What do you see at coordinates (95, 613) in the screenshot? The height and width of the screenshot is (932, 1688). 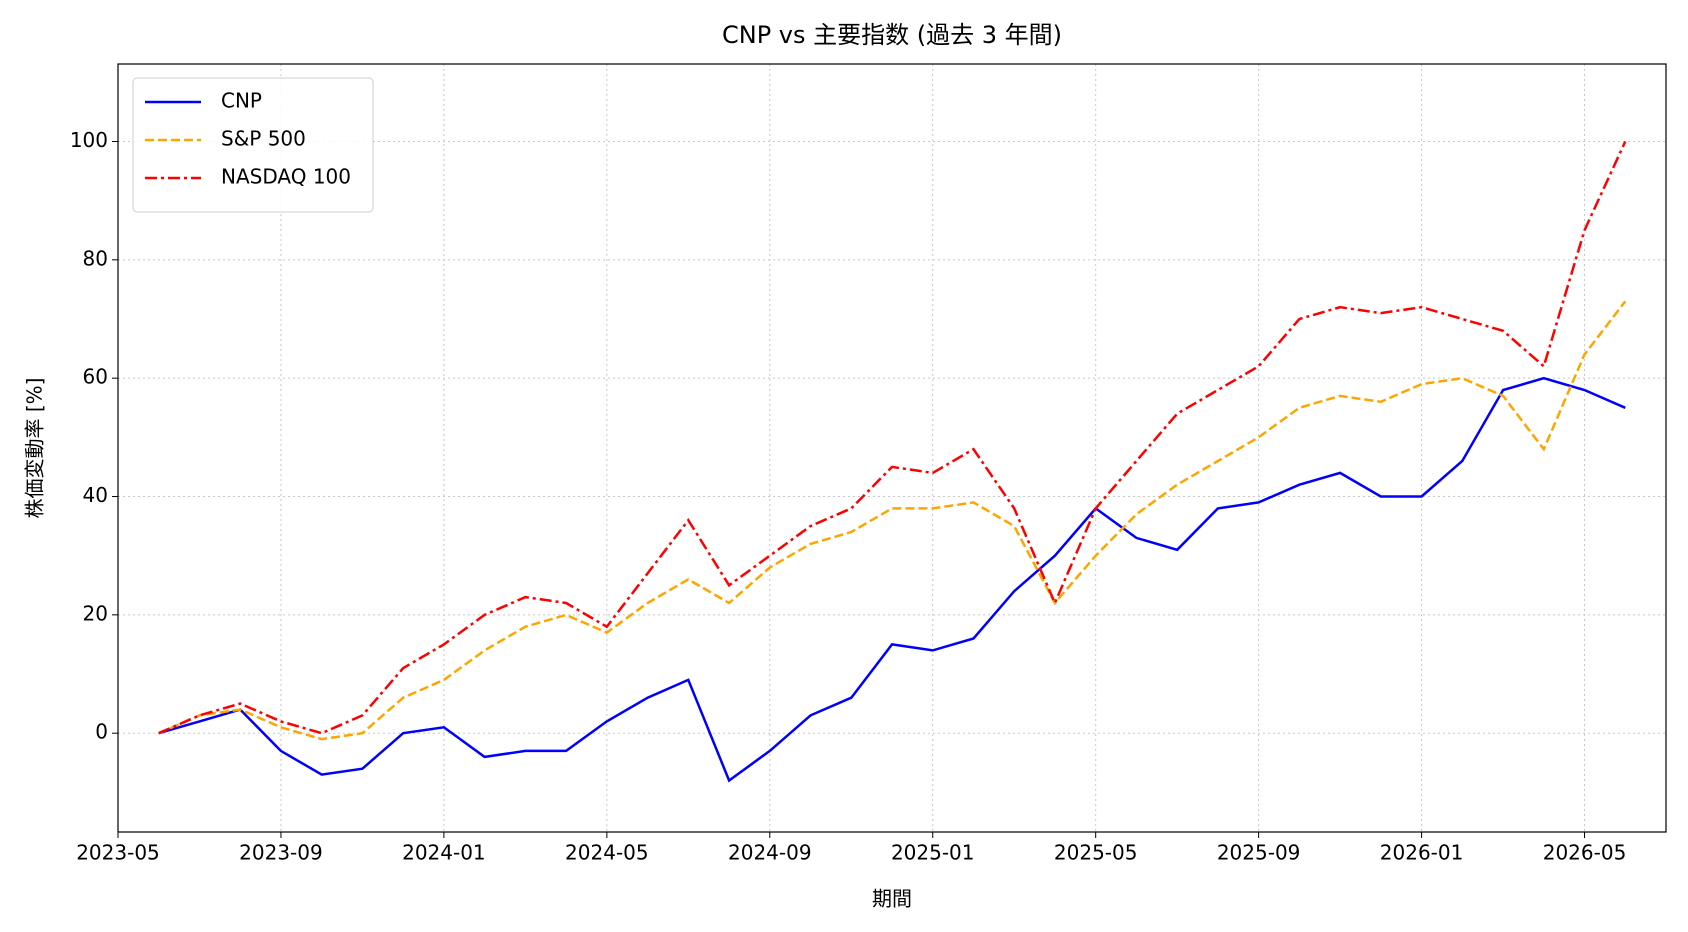 I see `y-tick-label: 20` at bounding box center [95, 613].